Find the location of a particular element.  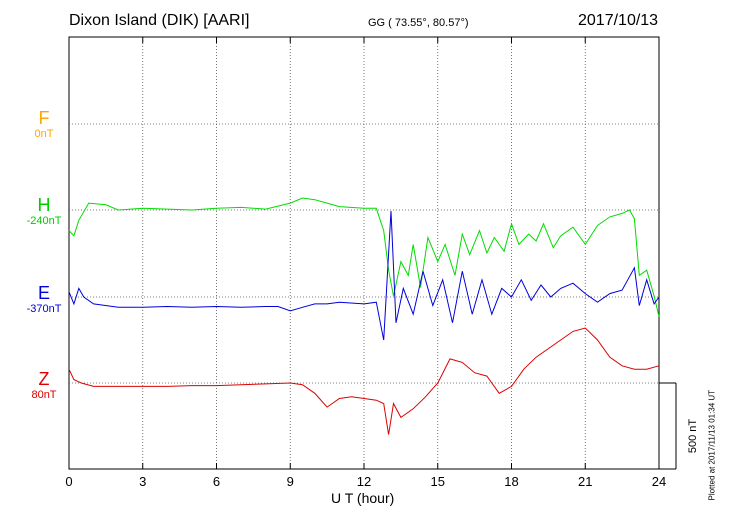

component-e-name: E is located at coordinates (43, 293).